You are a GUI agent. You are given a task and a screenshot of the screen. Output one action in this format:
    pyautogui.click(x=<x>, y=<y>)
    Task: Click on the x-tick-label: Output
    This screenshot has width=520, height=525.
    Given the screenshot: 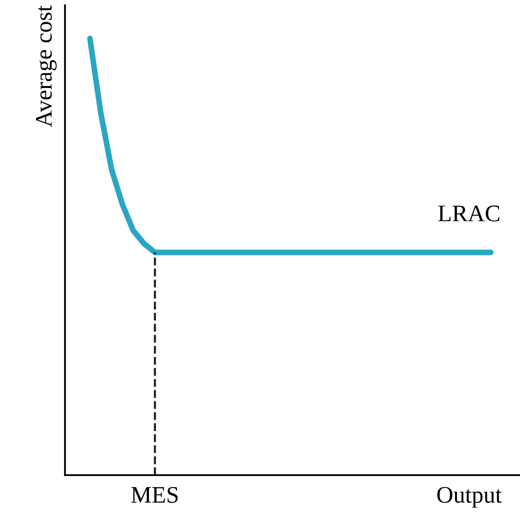 What is the action you would take?
    pyautogui.click(x=469, y=497)
    